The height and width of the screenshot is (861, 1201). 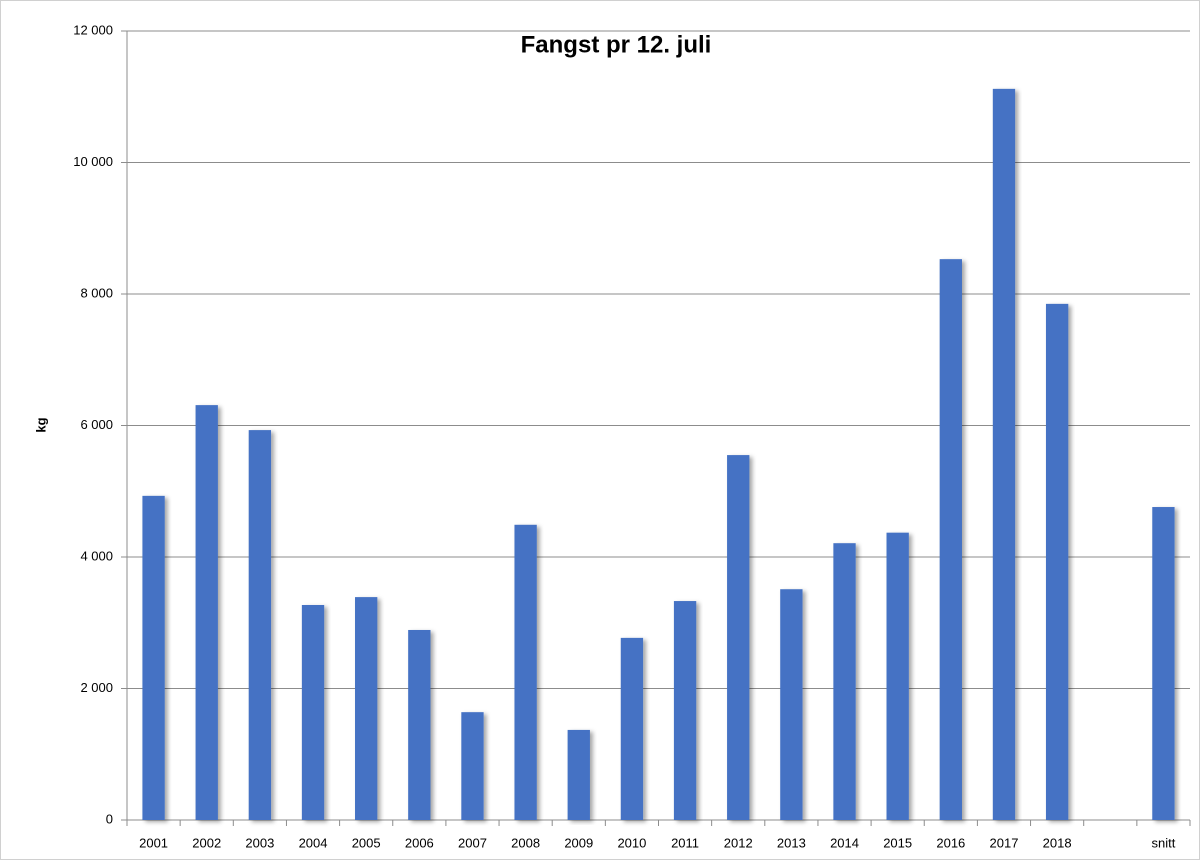 I want to click on x-tick-label: 2001, so click(x=153, y=842).